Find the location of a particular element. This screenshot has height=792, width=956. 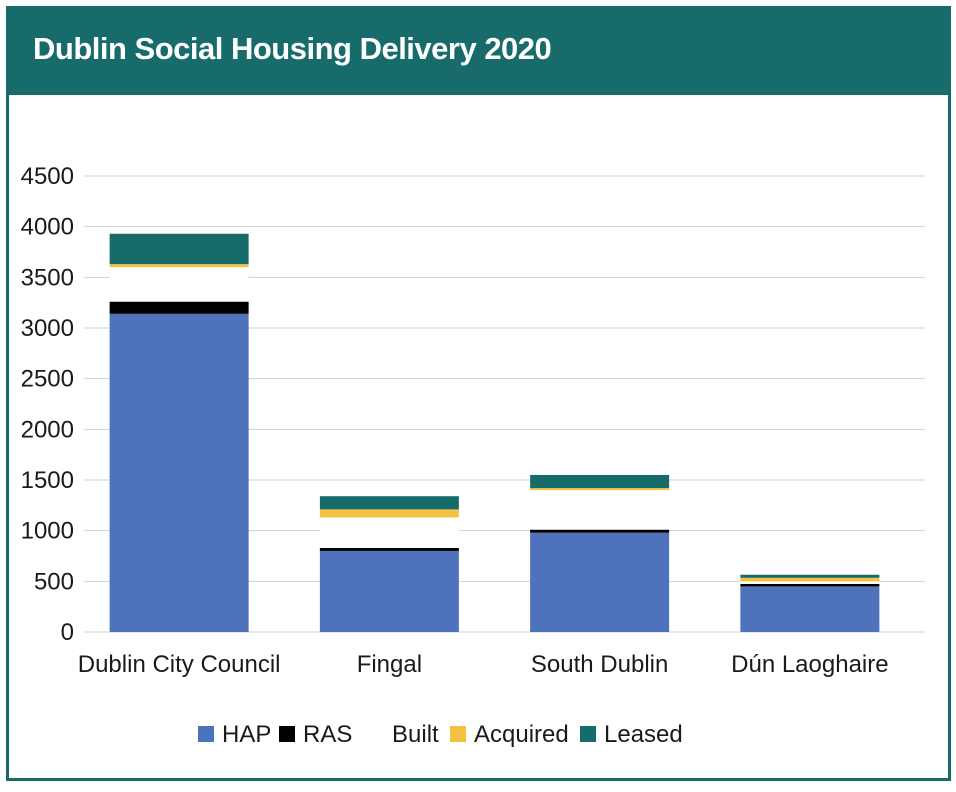

chart-header: Dublin Social Housing Delivery 2020 is located at coordinates (478, 52).